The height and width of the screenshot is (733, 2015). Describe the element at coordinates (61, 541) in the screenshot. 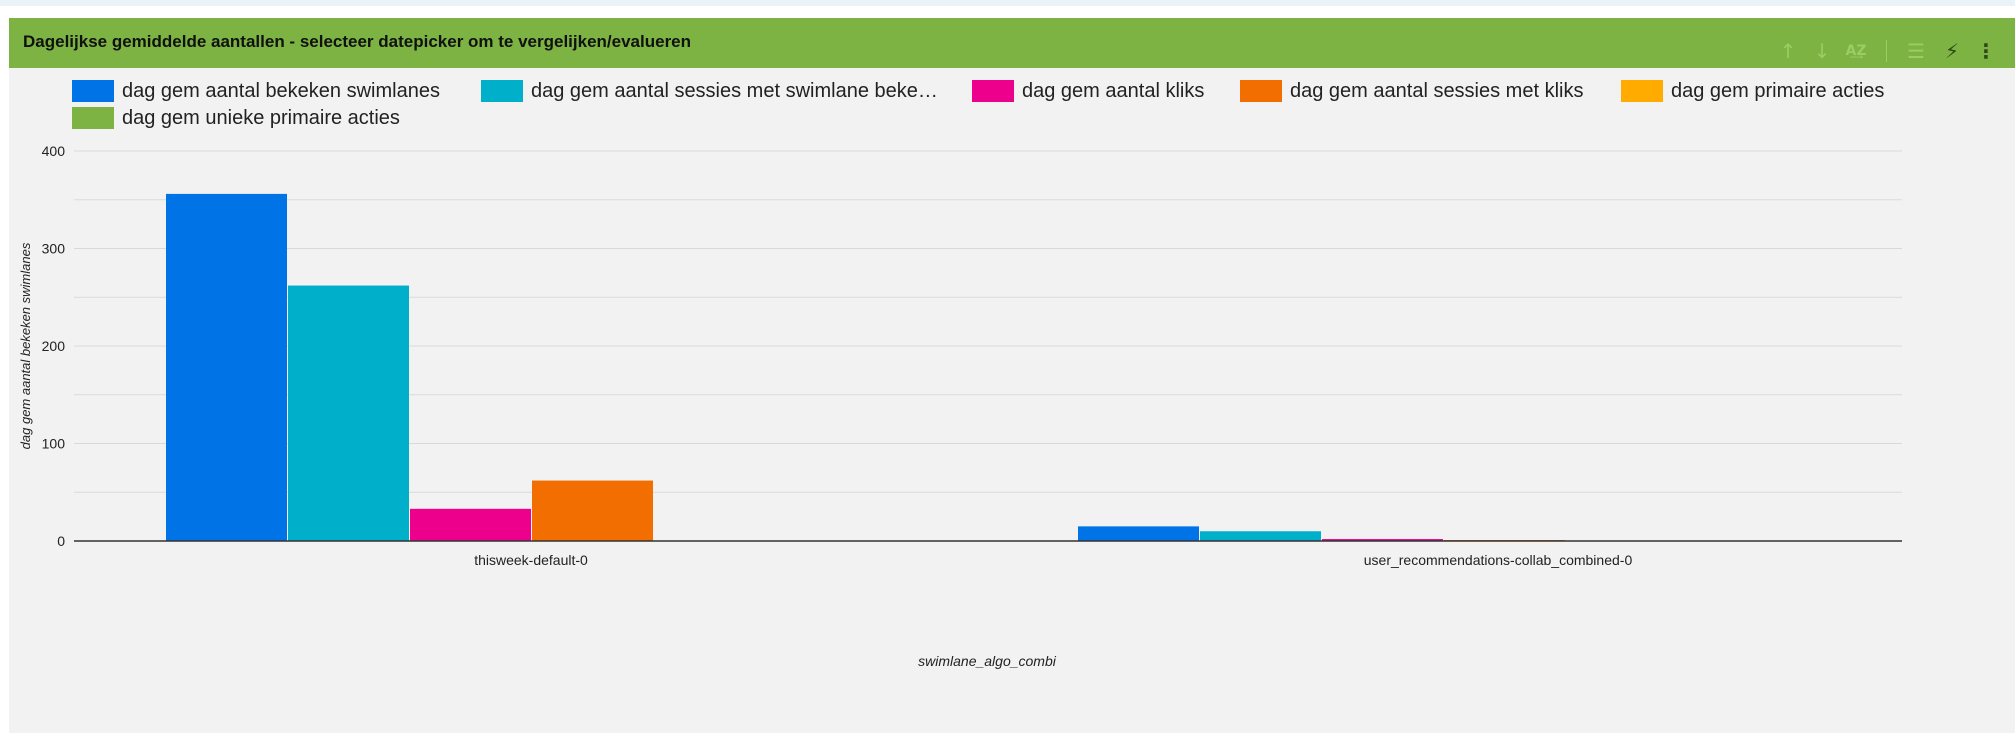

I see `y-tick-label: 0` at that location.